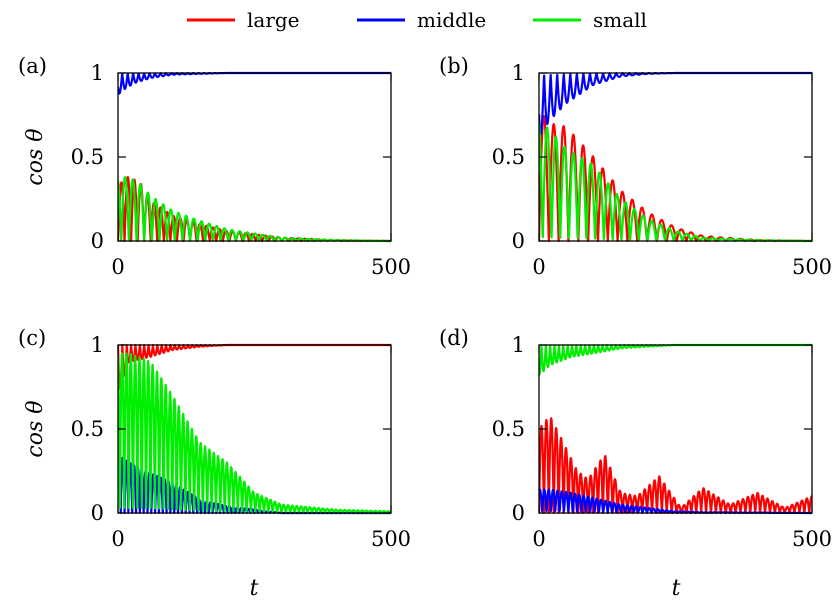 The height and width of the screenshot is (604, 834). Describe the element at coordinates (675, 103) in the screenshot. I see `series-middle-b` at that location.